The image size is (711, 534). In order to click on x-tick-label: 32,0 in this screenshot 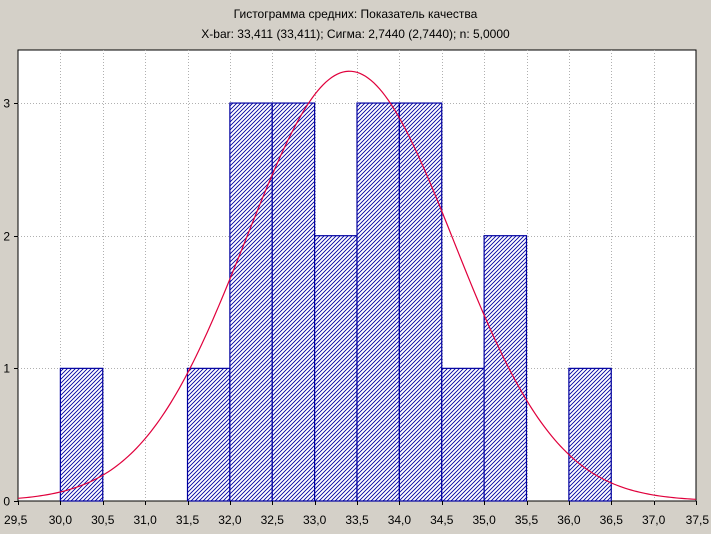, I will do `click(230, 520)`.